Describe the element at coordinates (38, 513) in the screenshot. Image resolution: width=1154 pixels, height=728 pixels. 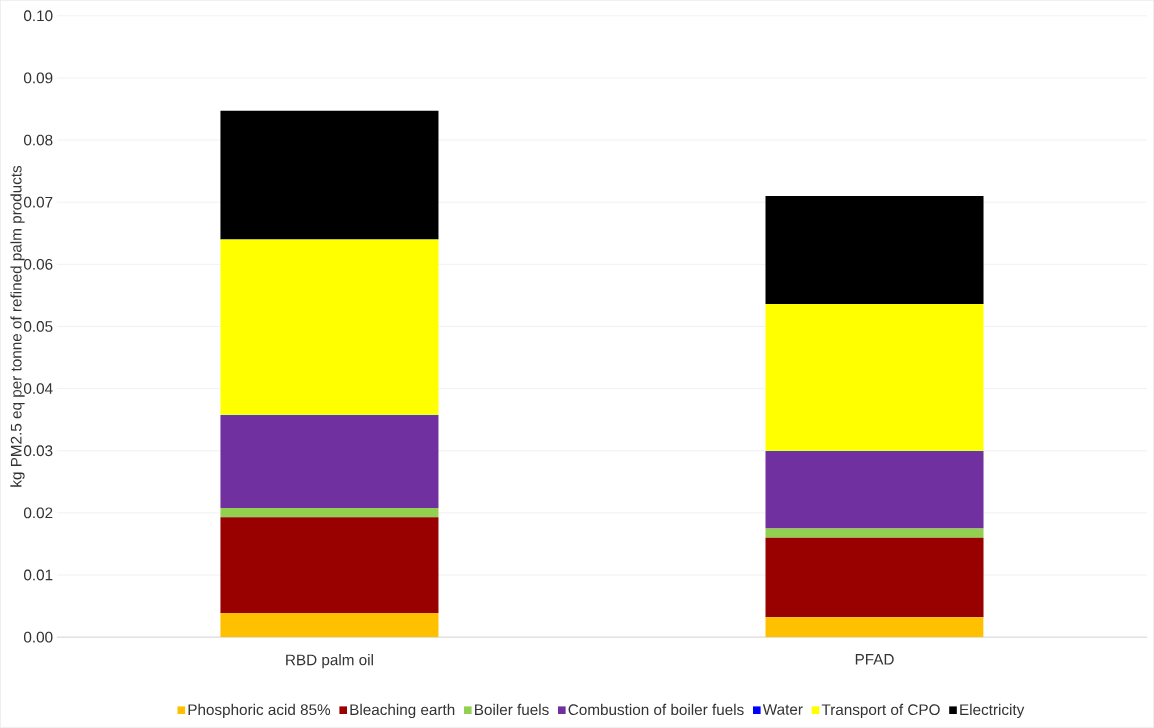
I see `y-tick-label: 0.02` at that location.